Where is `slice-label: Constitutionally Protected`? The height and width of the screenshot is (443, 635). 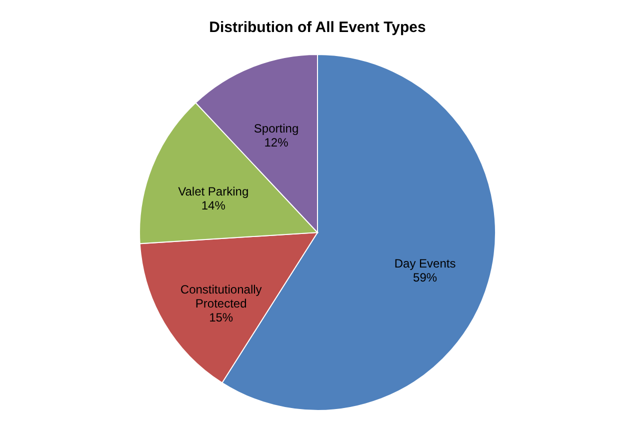 slice-label: Constitutionally Protected is located at coordinates (221, 296).